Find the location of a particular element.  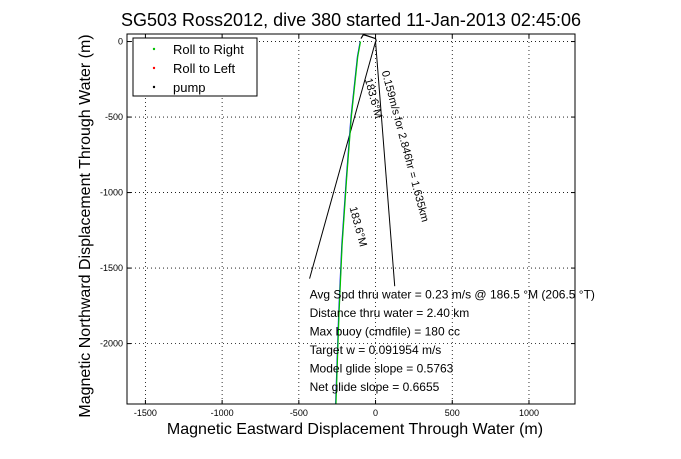

stats-annotation: Distance thru water = 2.40 km is located at coordinates (390, 313).